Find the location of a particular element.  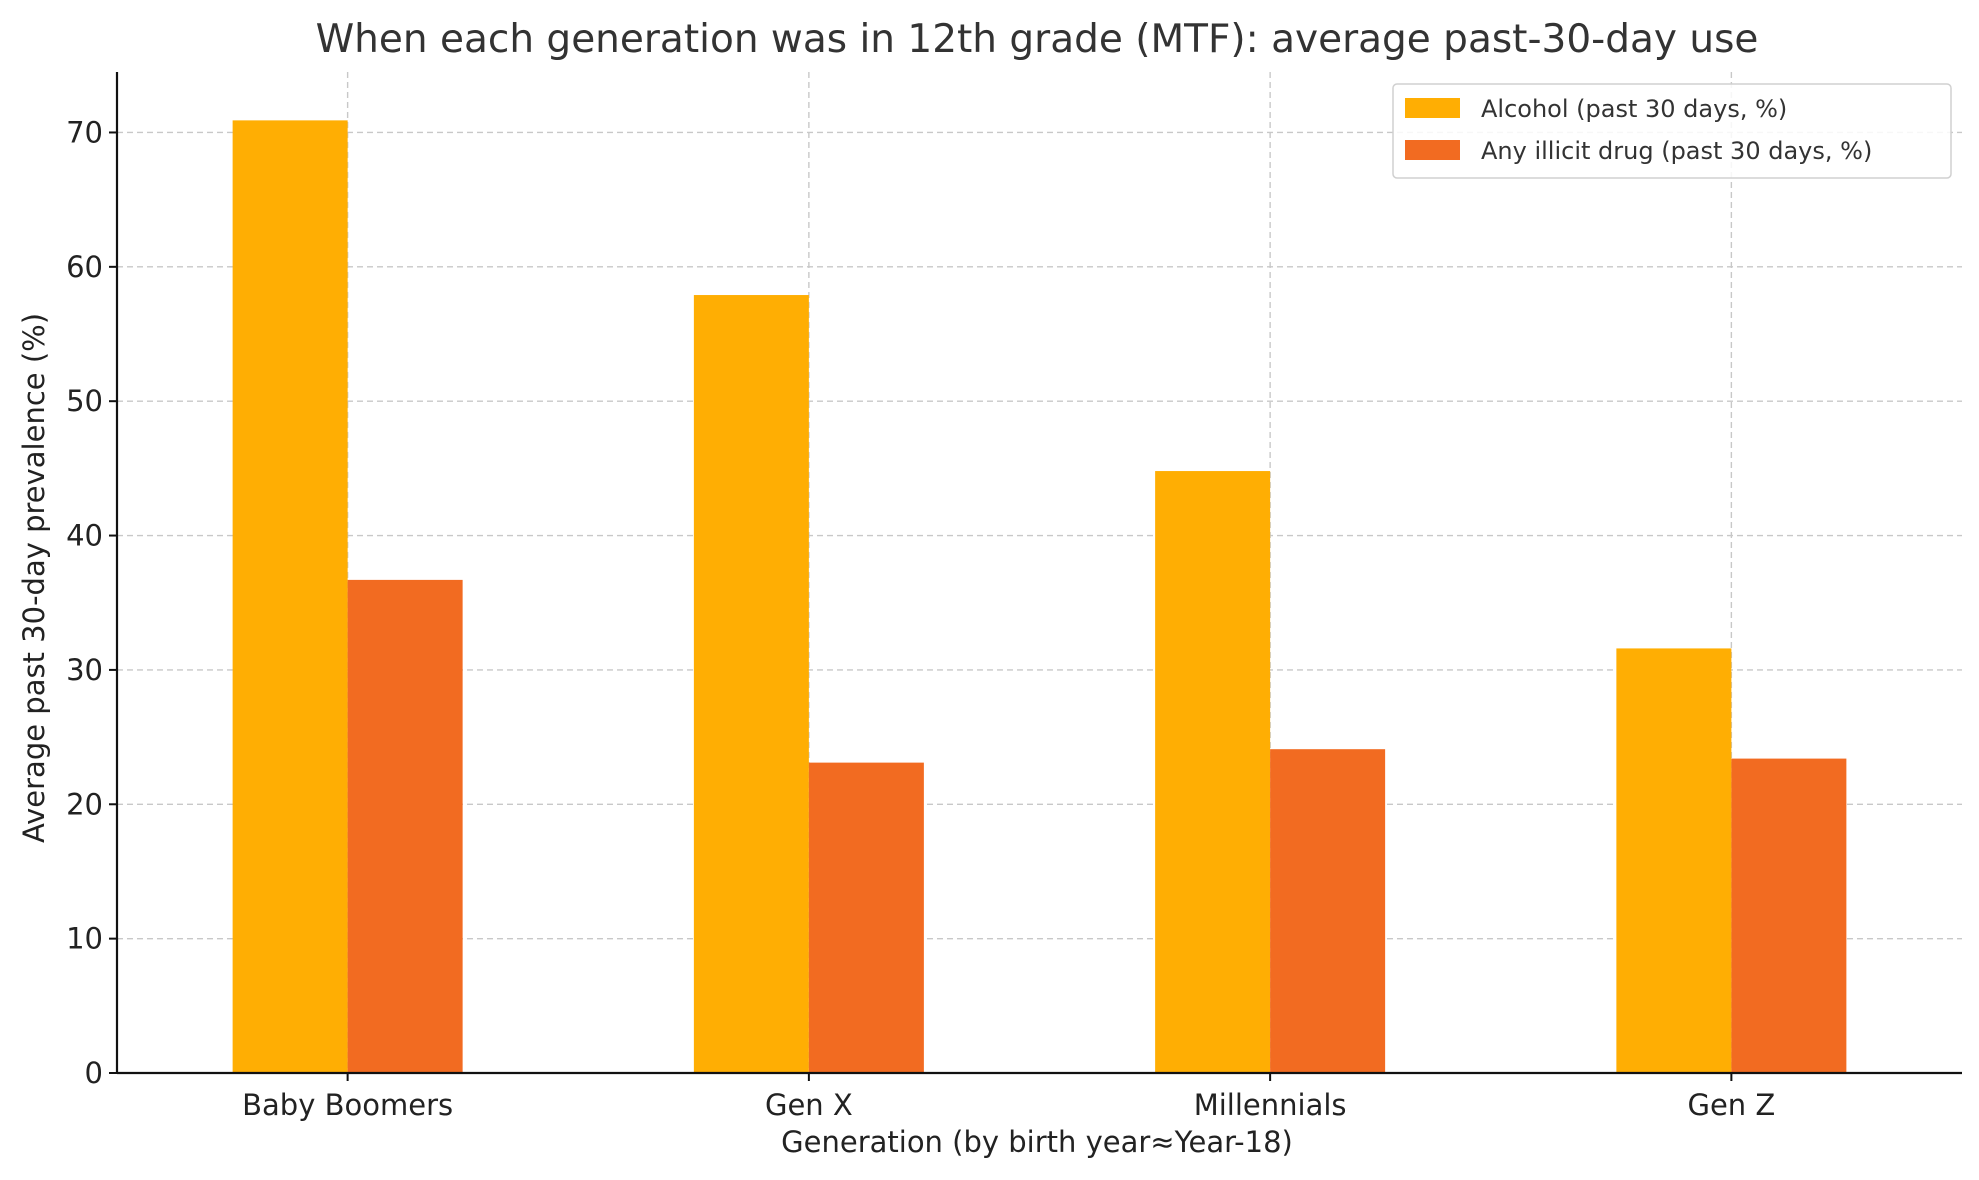

x-tick-label: Gen X is located at coordinates (809, 1105).